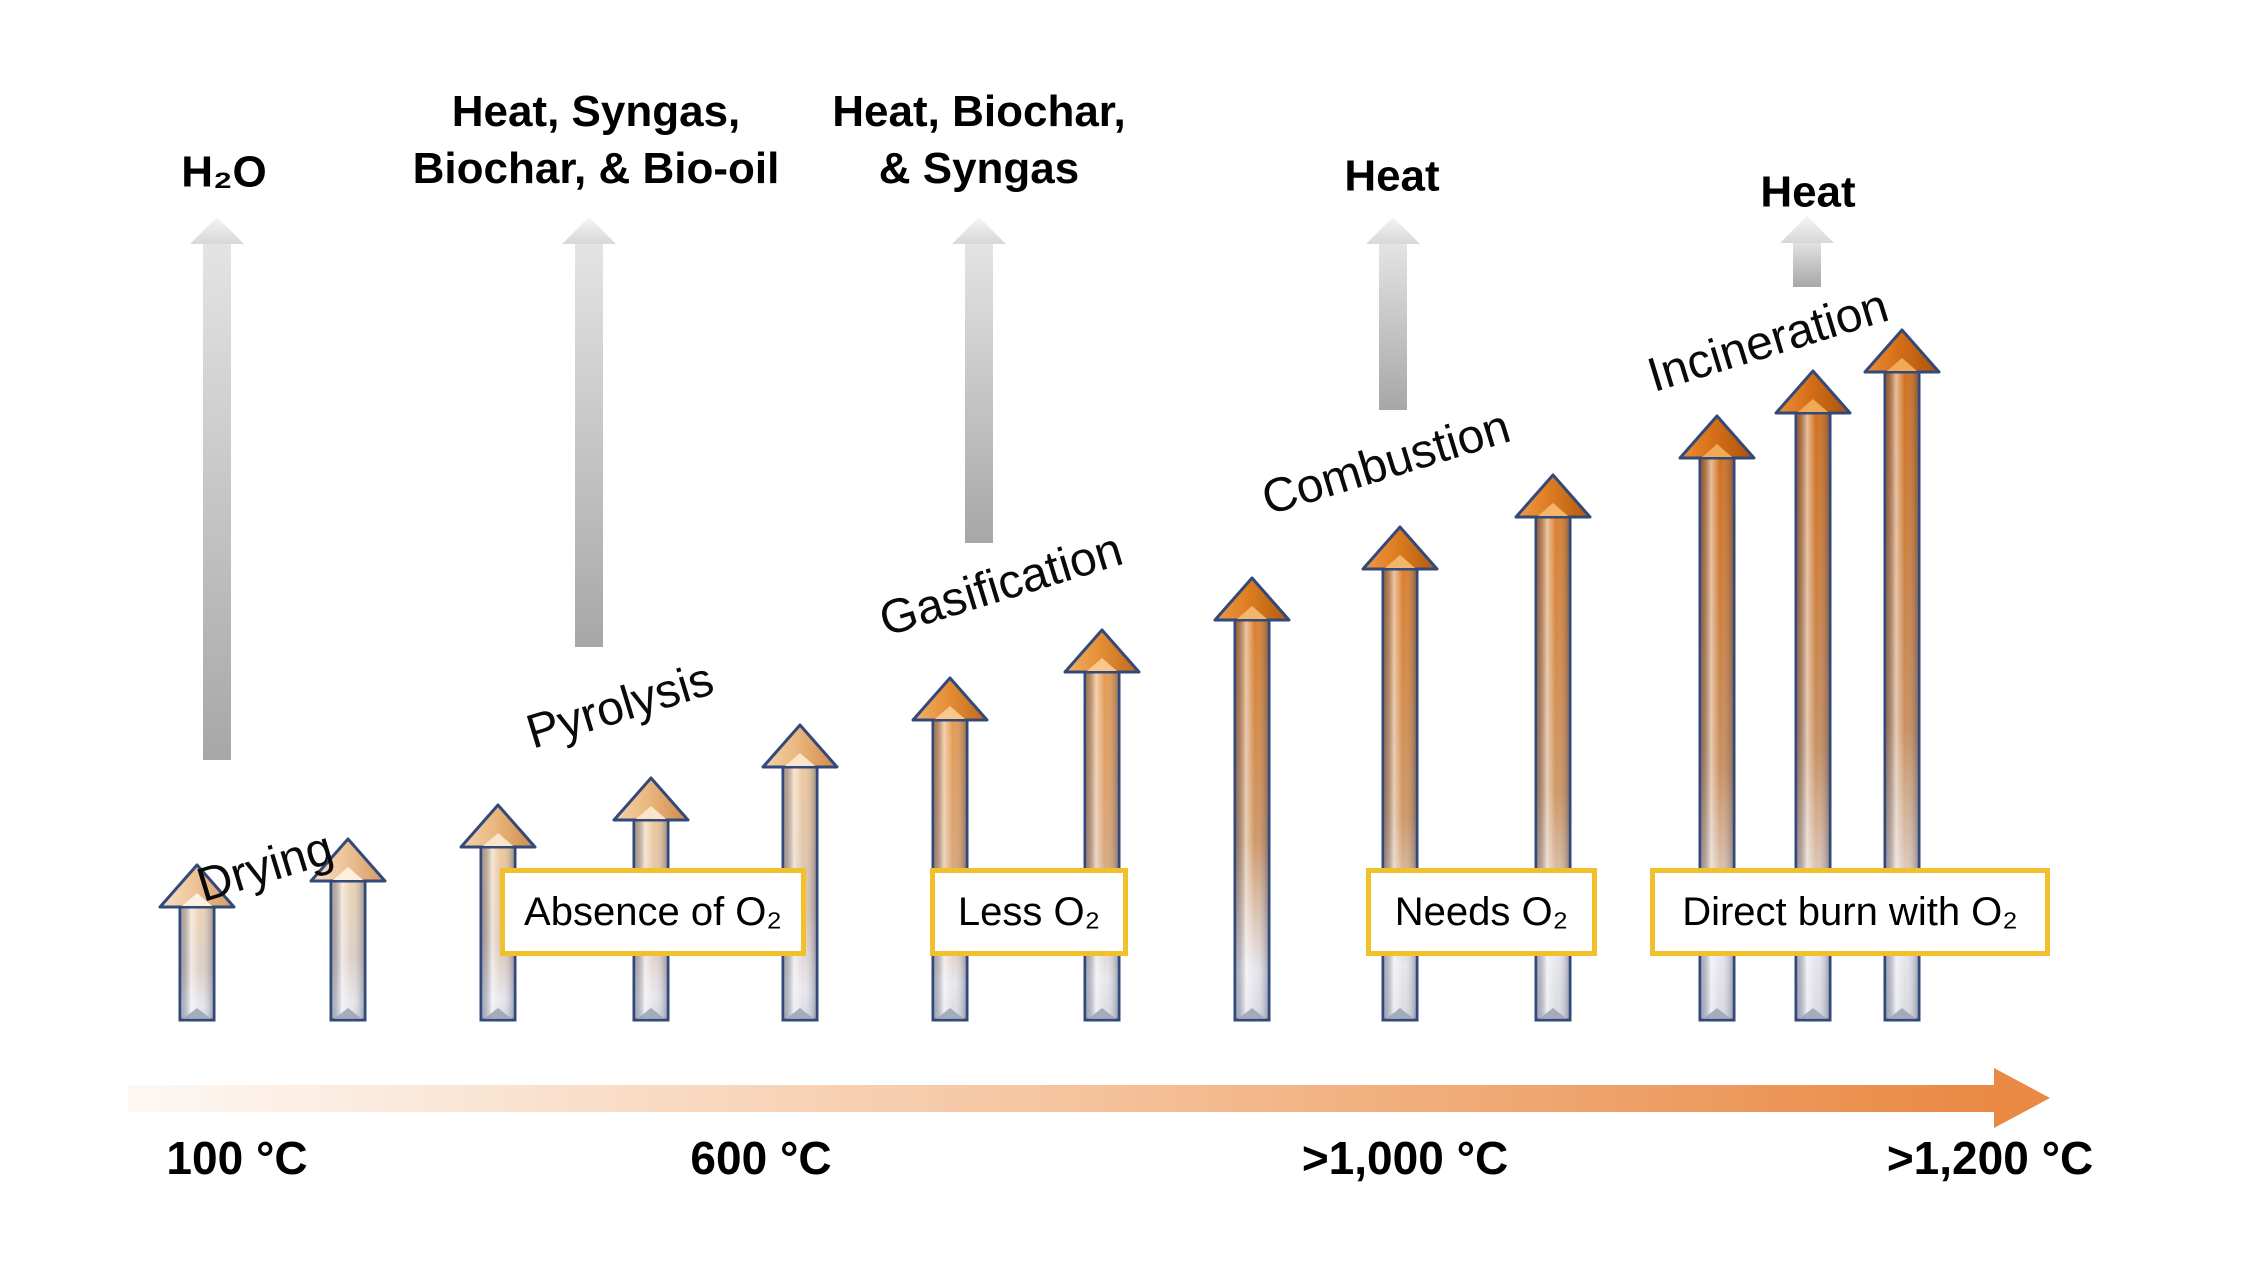 Image resolution: width=2250 pixels, height=1275 pixels. Describe the element at coordinates (1405, 1158) in the screenshot. I see `axis-tick-label: >1,000 °C` at that location.